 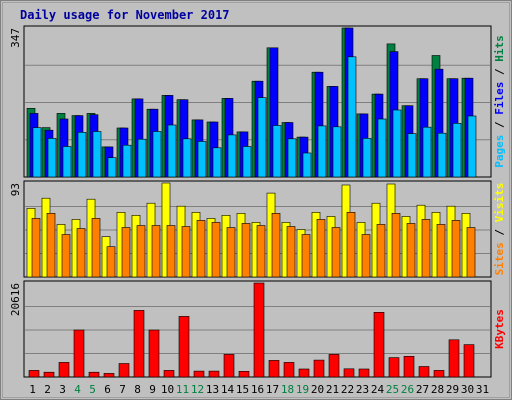 I want to click on series-label-hits: Hits, so click(x=499, y=48).